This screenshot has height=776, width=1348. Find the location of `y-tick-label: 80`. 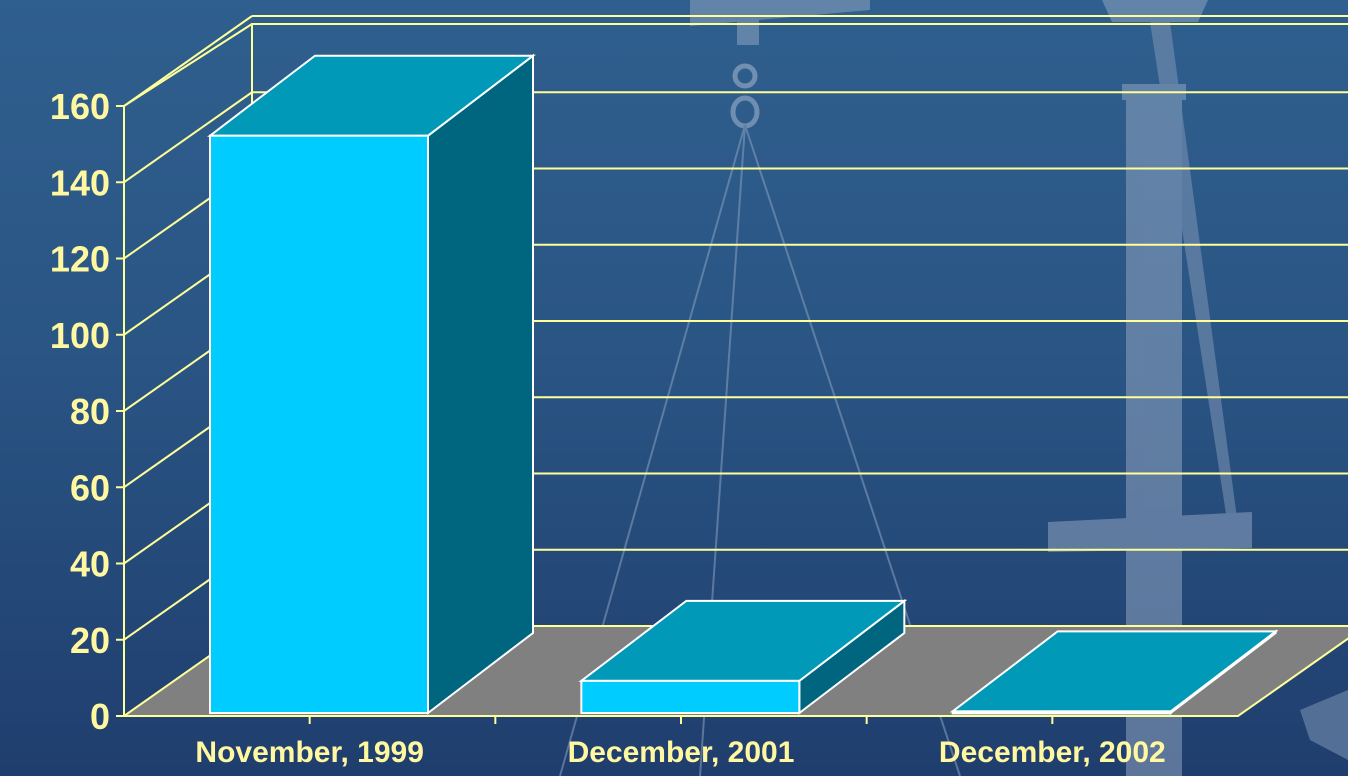

y-tick-label: 80 is located at coordinates (90, 411).